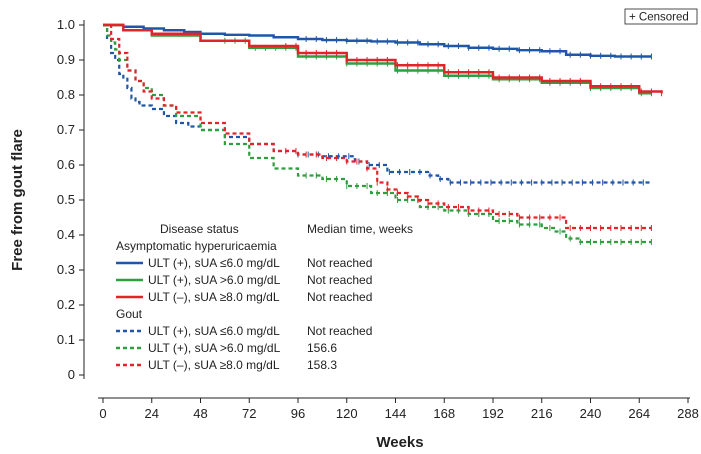  What do you see at coordinates (249, 413) in the screenshot?
I see `x-tick-label: 72` at bounding box center [249, 413].